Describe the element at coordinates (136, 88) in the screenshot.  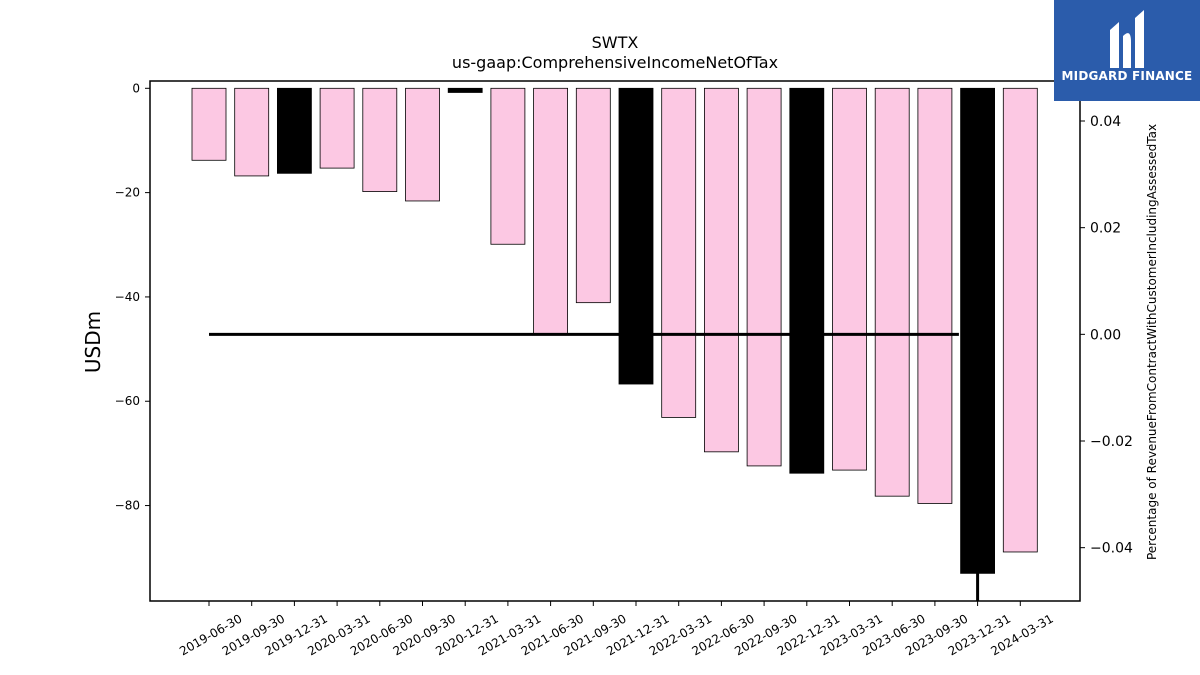
I see `y-tick-label: 0` at that location.